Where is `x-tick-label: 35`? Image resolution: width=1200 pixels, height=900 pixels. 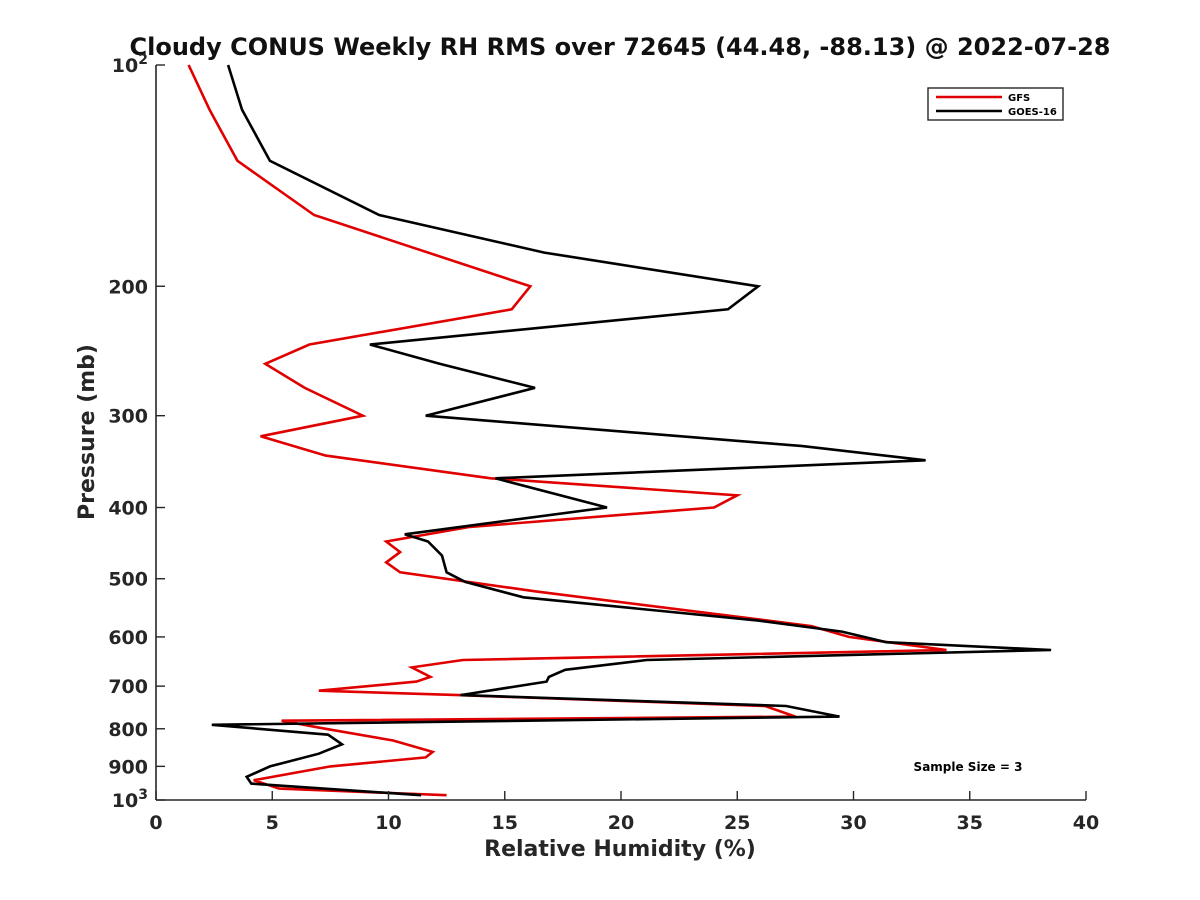
x-tick-label: 35 is located at coordinates (970, 823).